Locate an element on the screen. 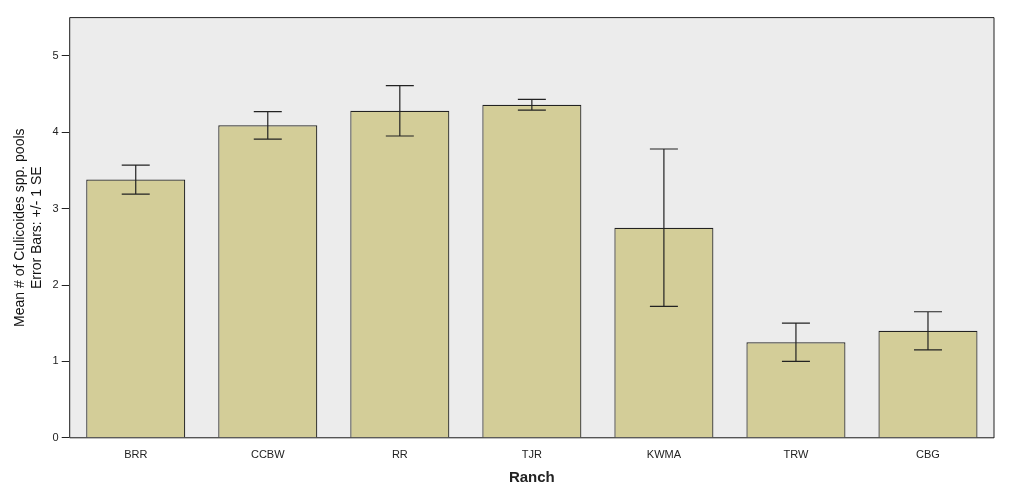 This screenshot has width=1010, height=499. y-tick-label: 1 is located at coordinates (55, 360).